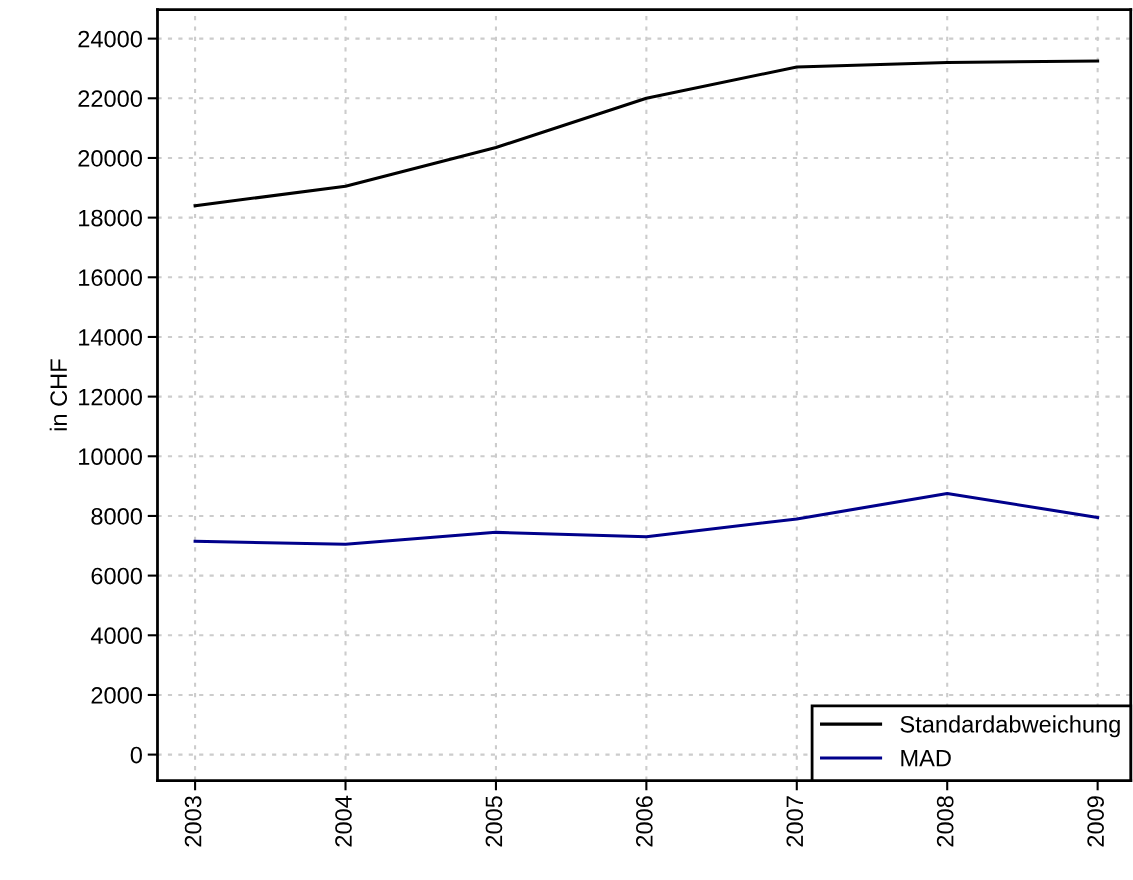 The image size is (1133, 880). Describe the element at coordinates (795, 821) in the screenshot. I see `x-tick-label: 2007` at that location.